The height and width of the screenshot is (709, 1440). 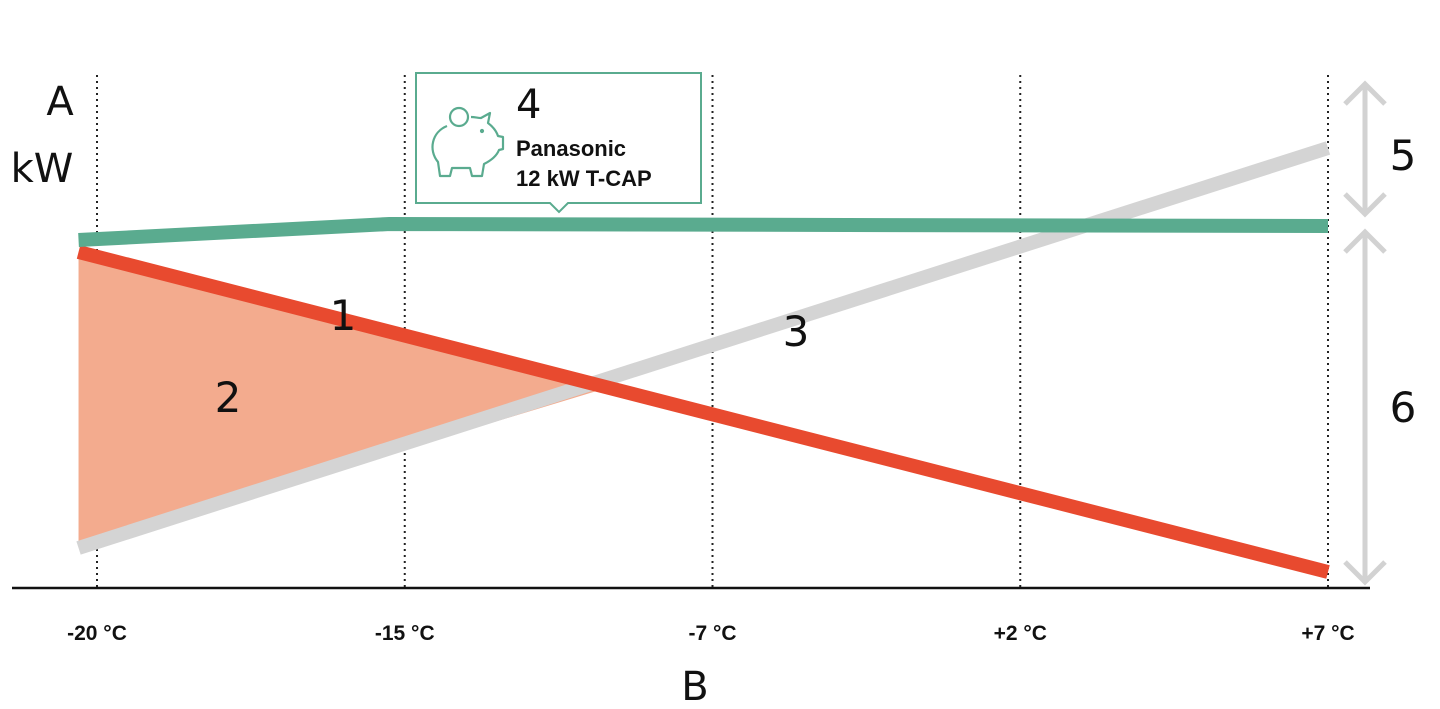 I want to click on x-tick-label: +2 °C, so click(x=1020, y=633).